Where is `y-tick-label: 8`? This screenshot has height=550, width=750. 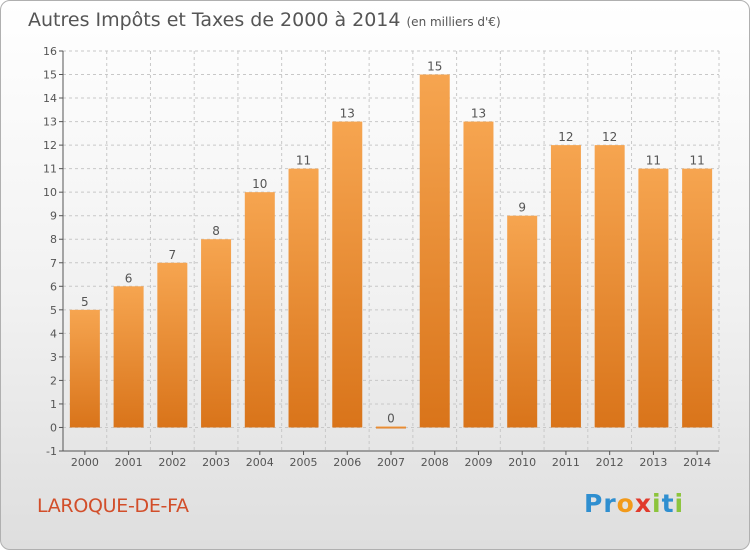 y-tick-label: 8 is located at coordinates (53, 239).